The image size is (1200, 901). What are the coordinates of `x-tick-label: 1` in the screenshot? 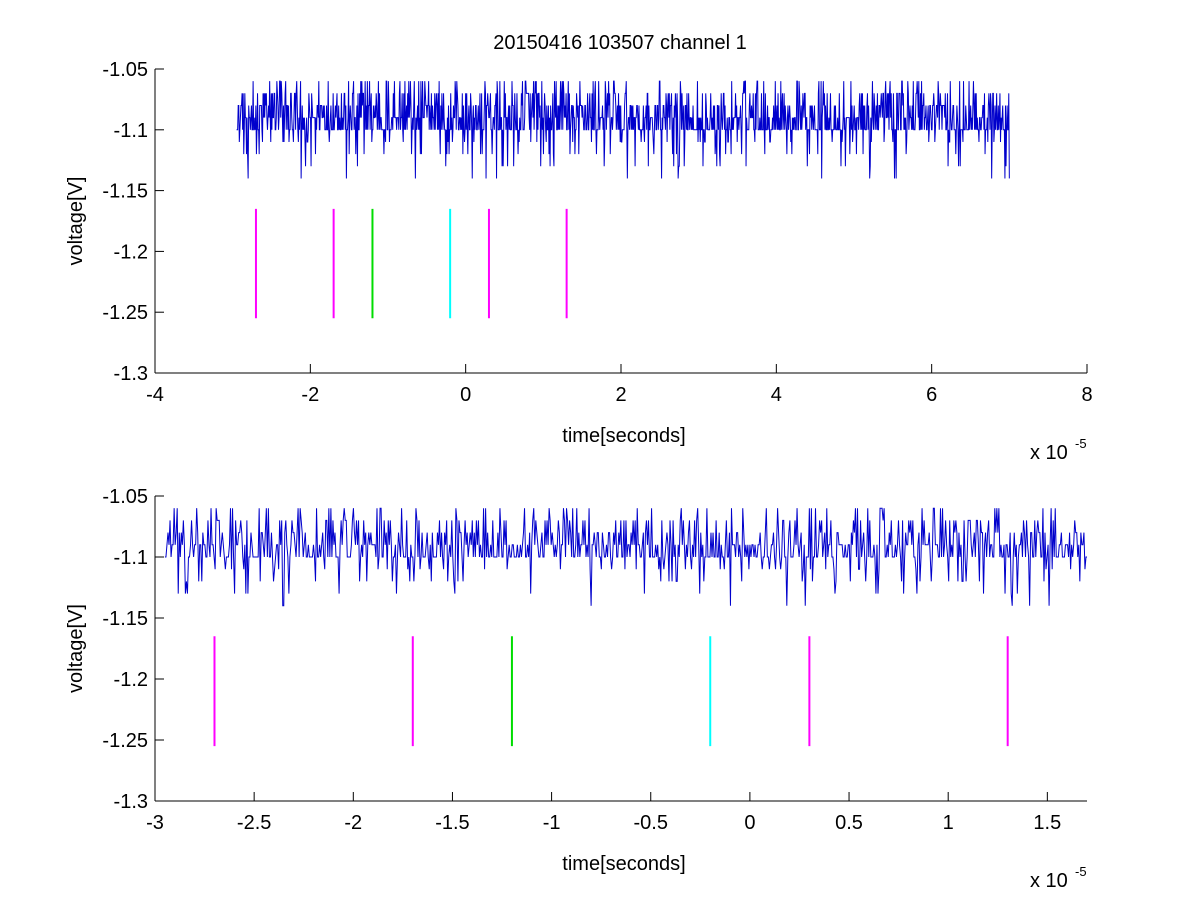 It's located at (948, 823).